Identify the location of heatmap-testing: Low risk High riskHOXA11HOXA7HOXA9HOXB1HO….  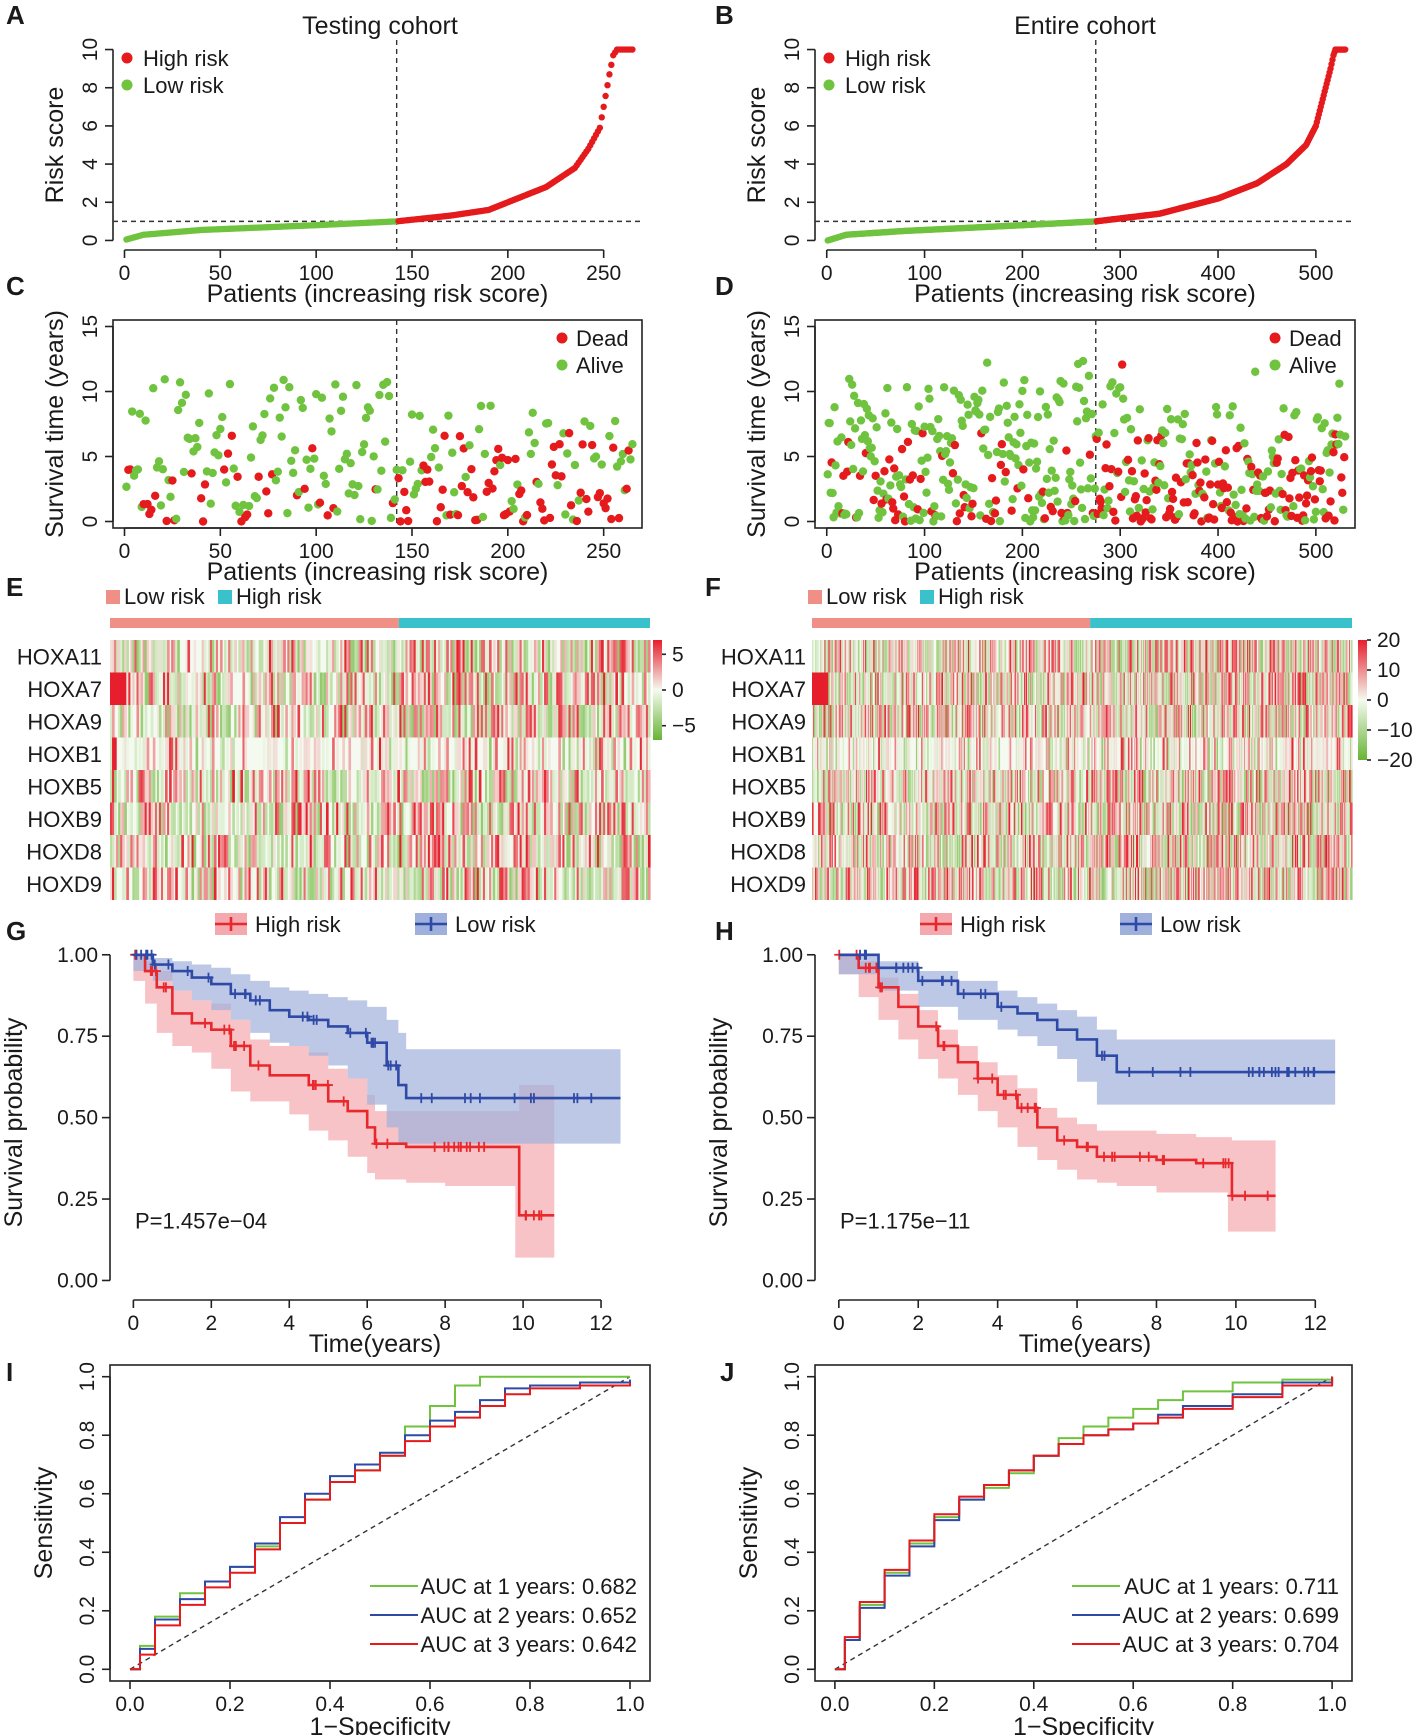
(356, 742).